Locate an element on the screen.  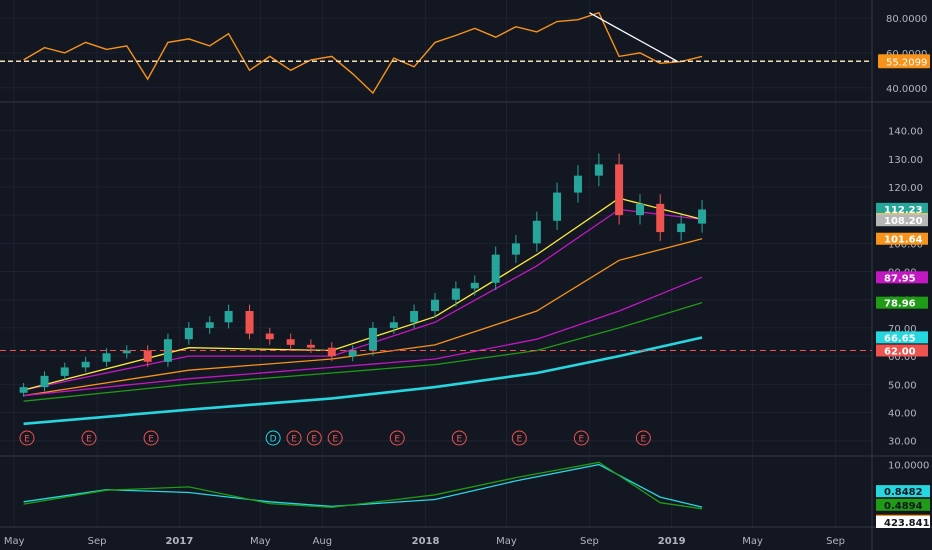
time-axis: May Sep 2017 May Aug 2018 May Sep 2019 May Sep is located at coordinates (424, 541).